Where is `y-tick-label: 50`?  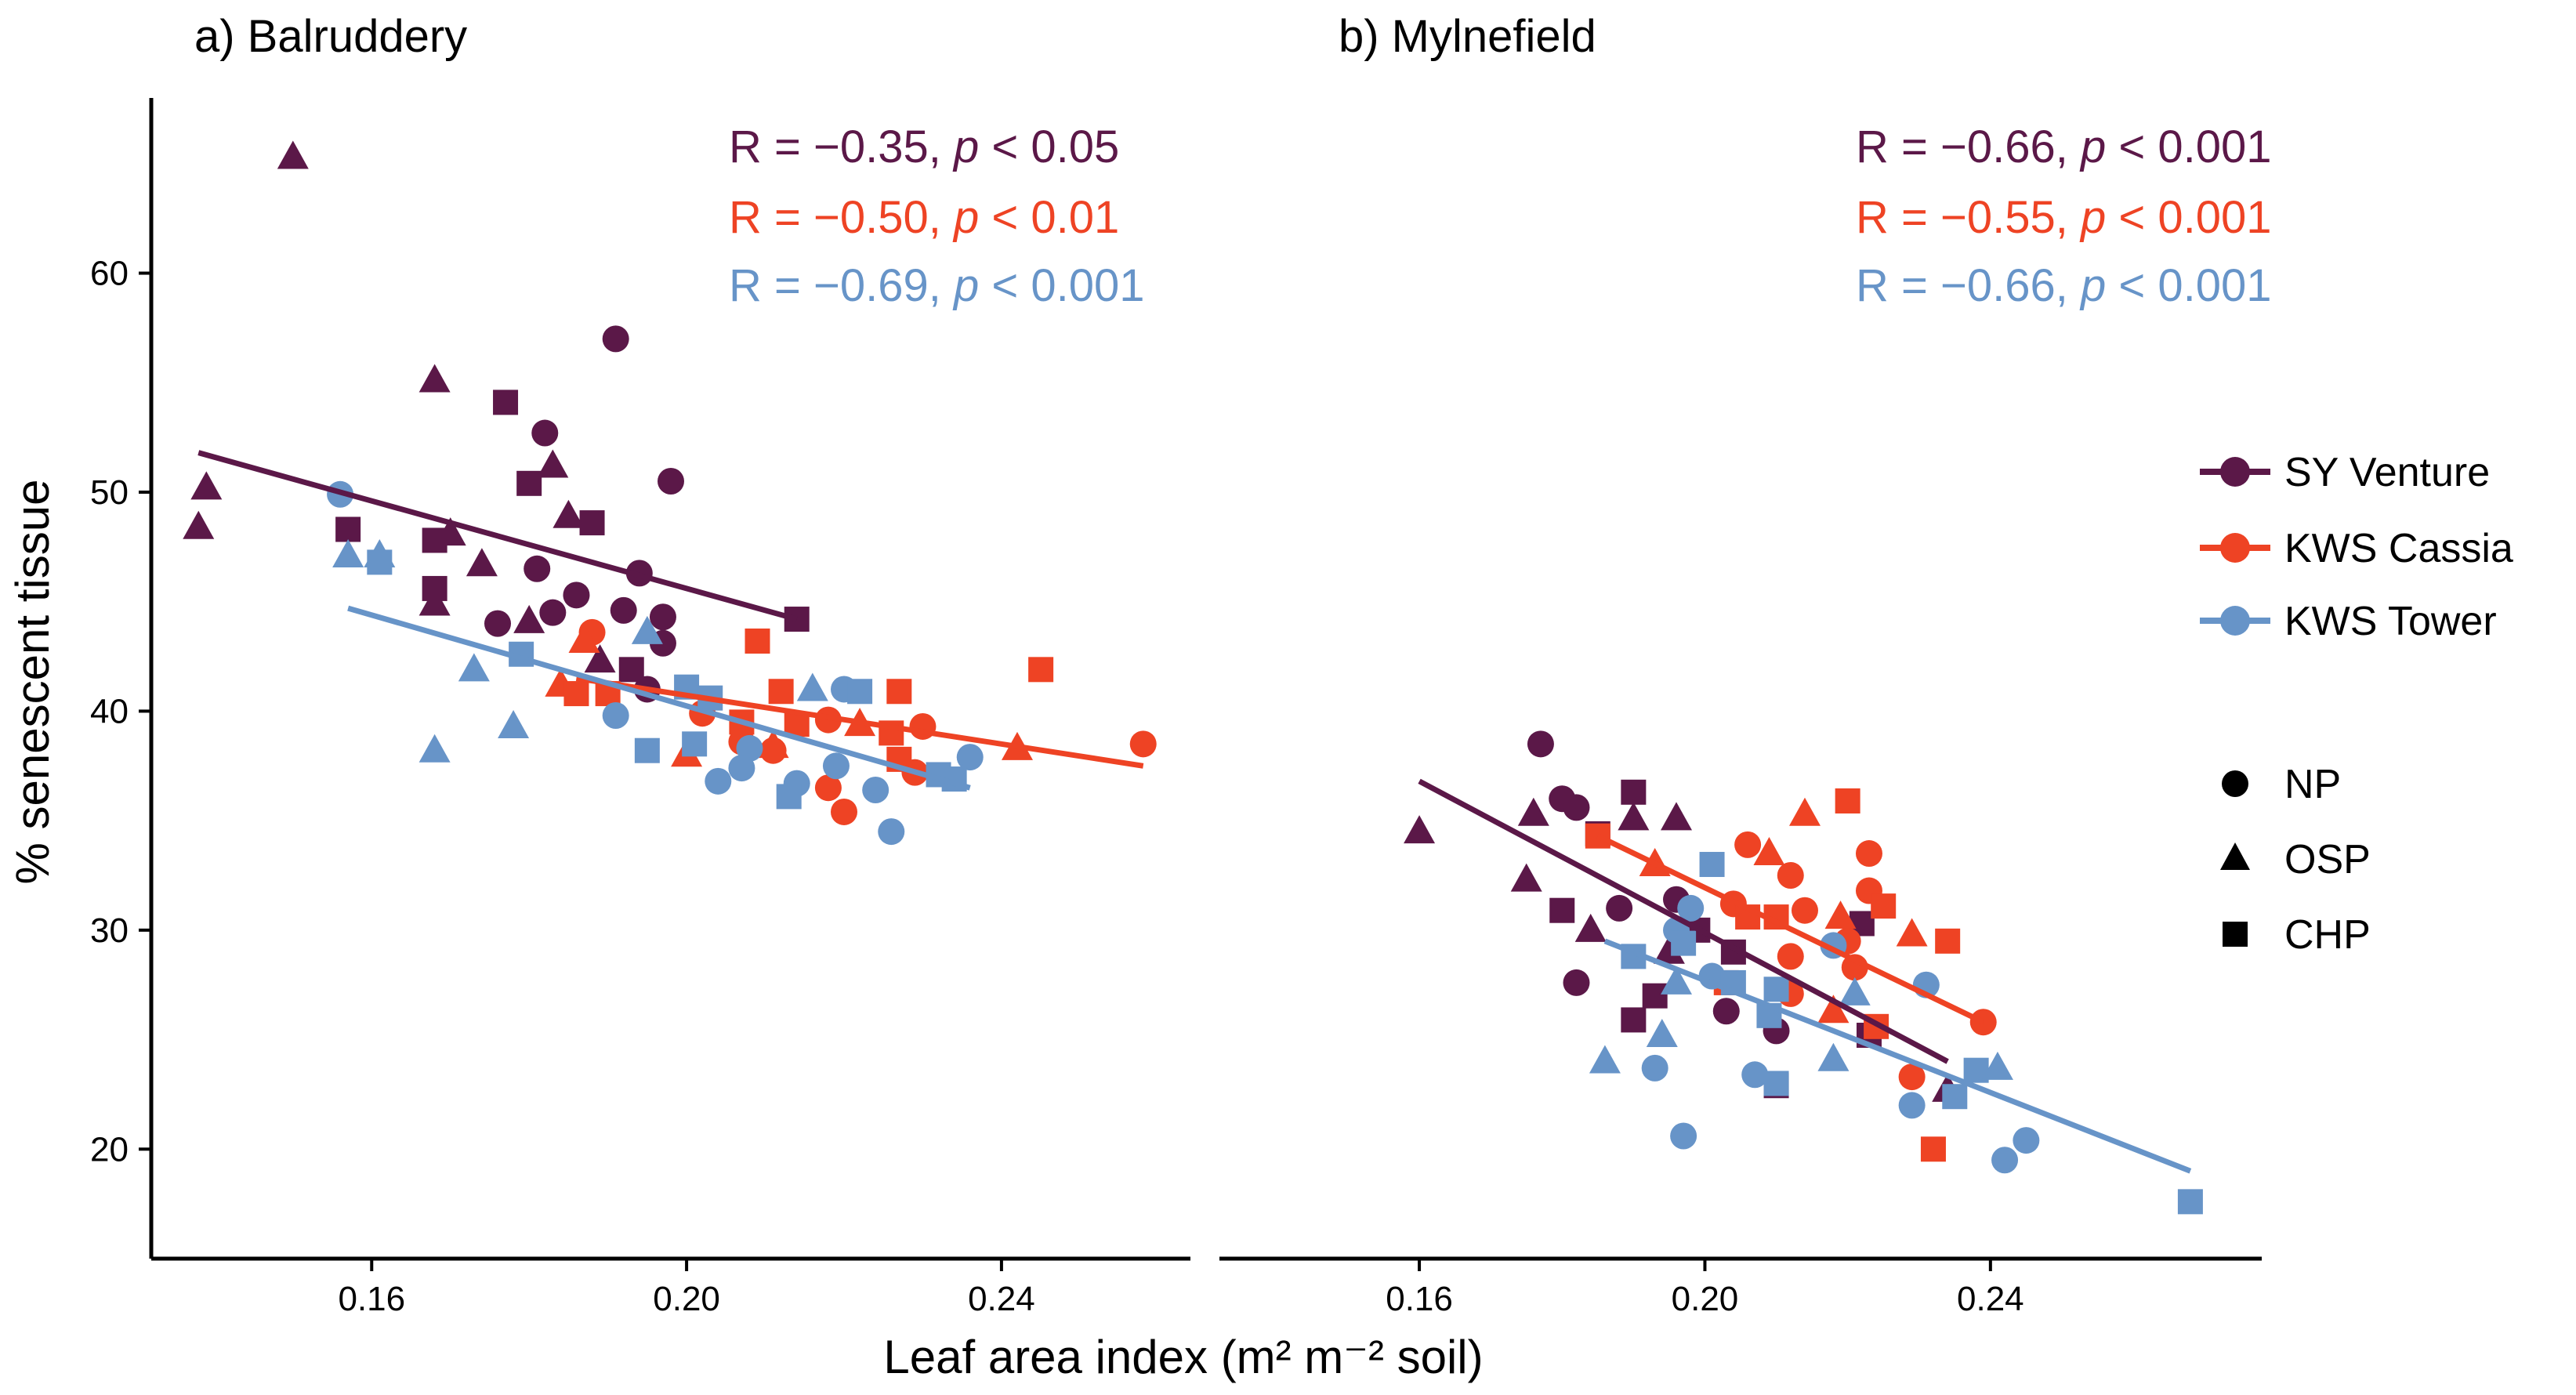
y-tick-label: 50 is located at coordinates (109, 492).